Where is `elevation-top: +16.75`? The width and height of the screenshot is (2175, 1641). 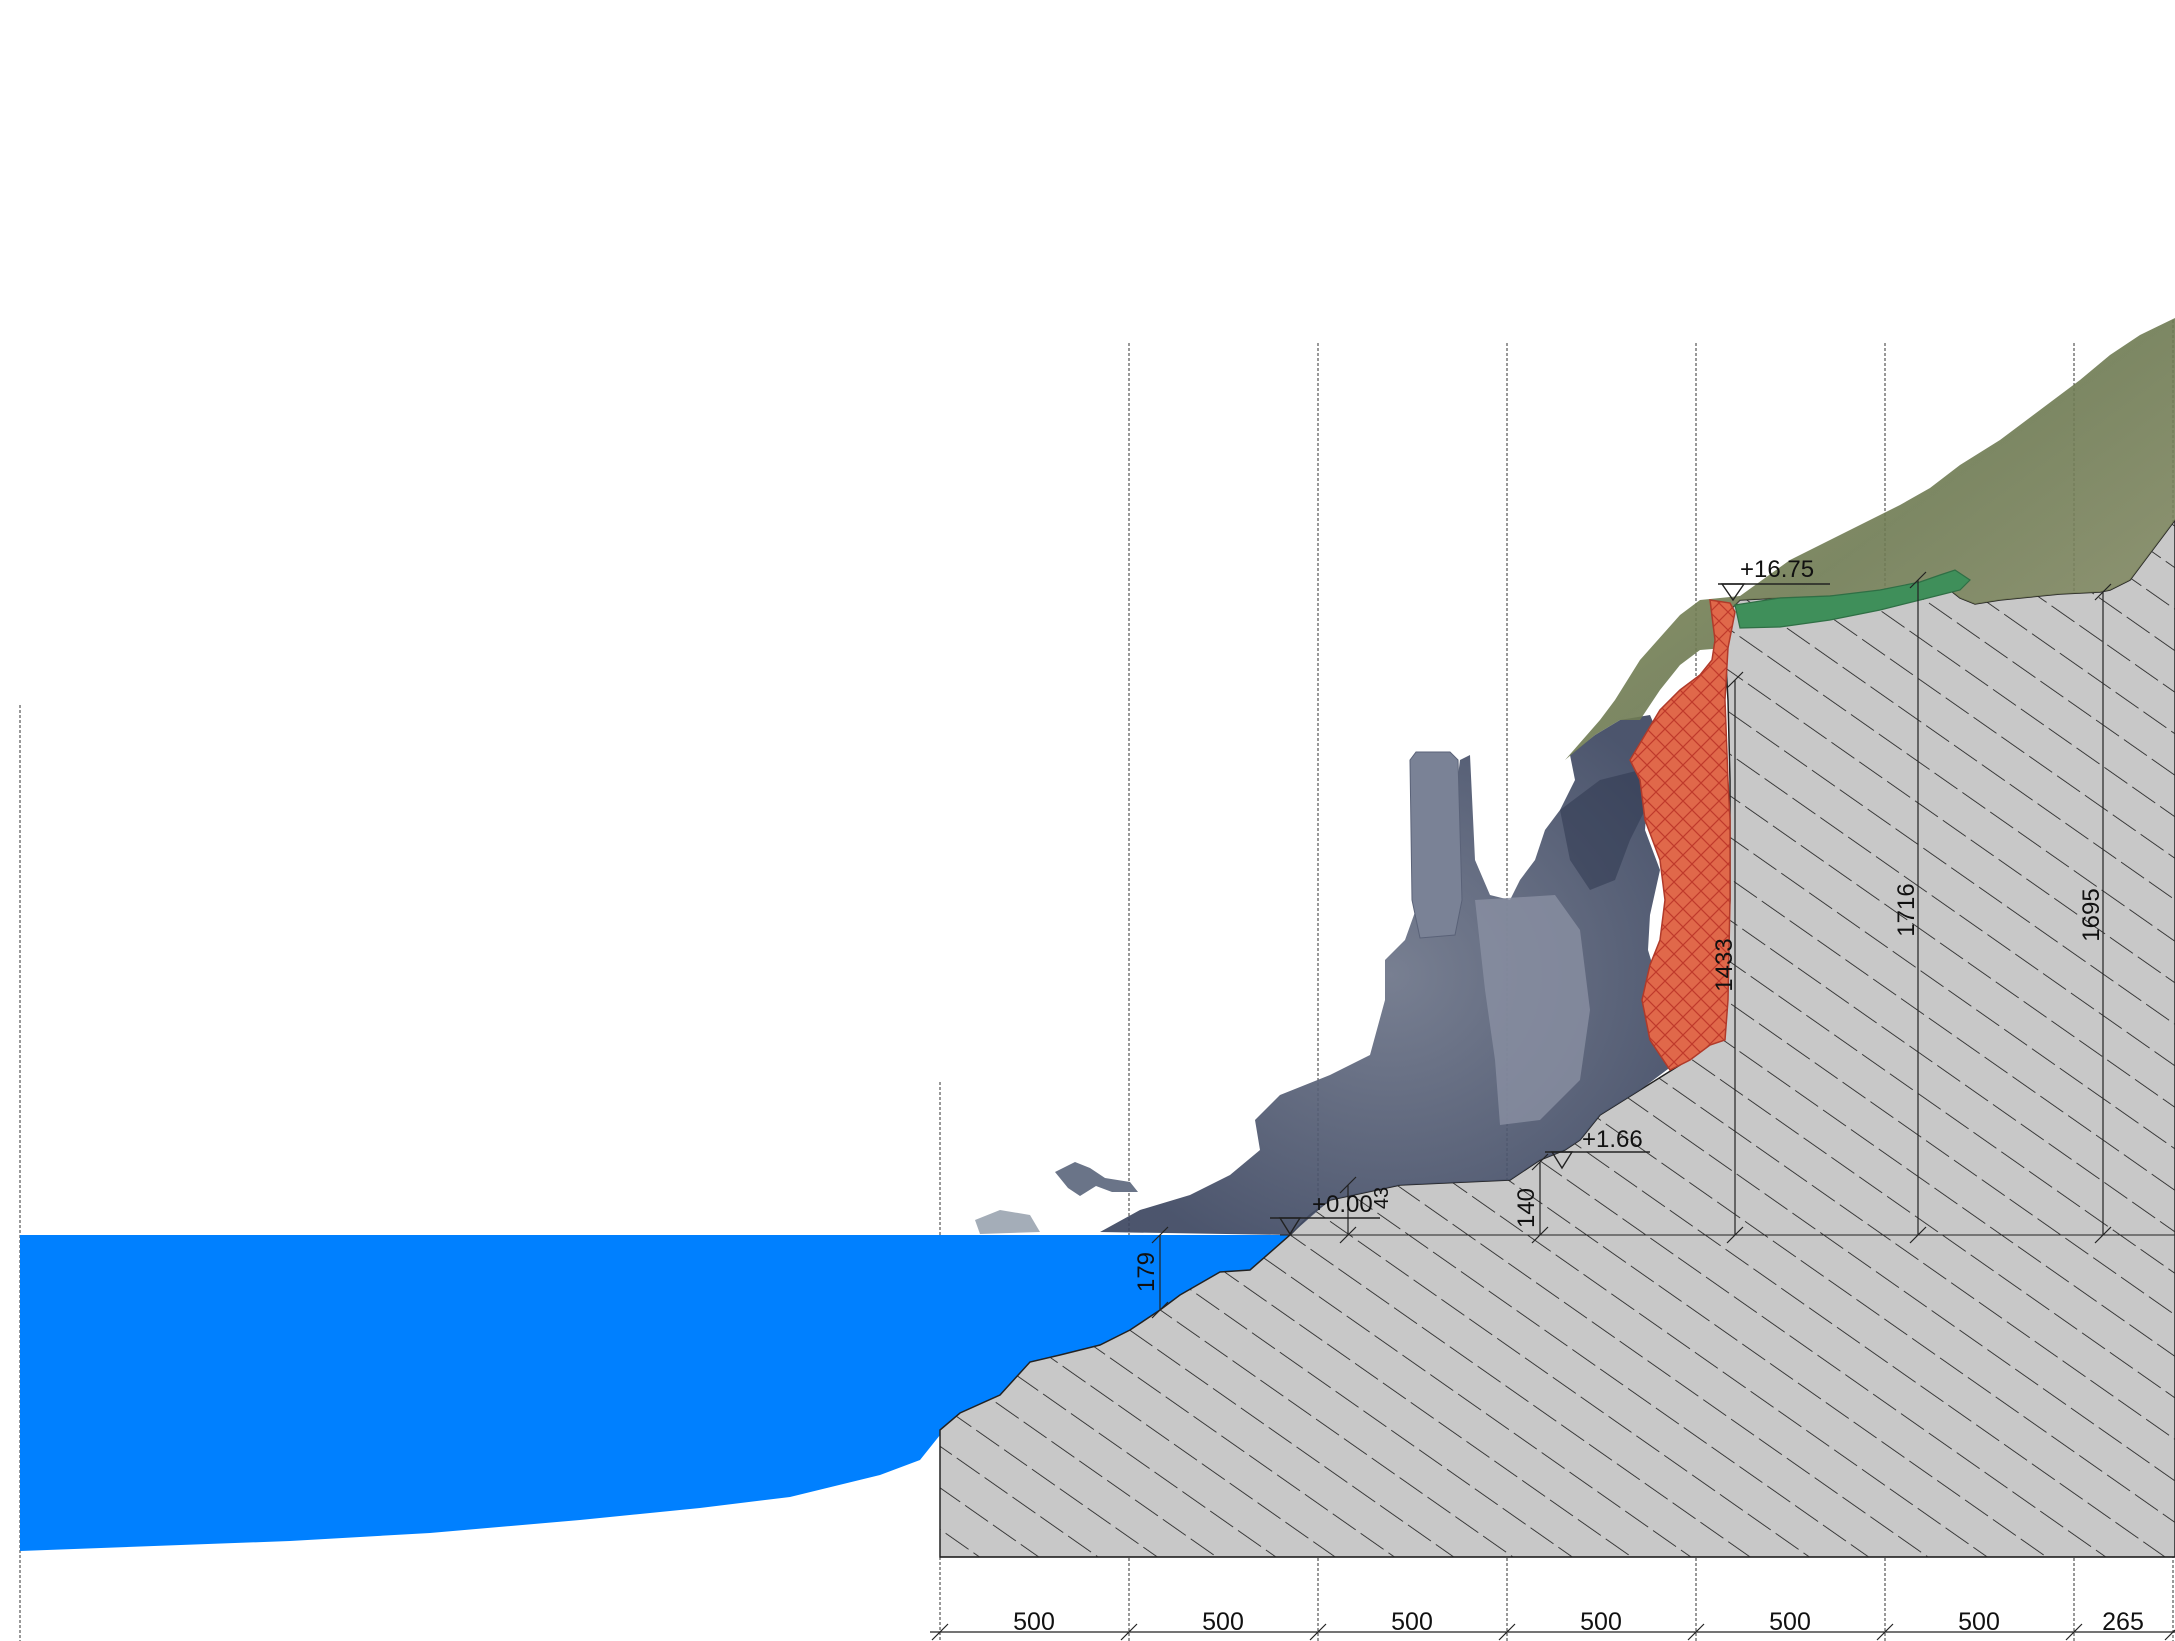
elevation-top: +16.75 is located at coordinates (1777, 569).